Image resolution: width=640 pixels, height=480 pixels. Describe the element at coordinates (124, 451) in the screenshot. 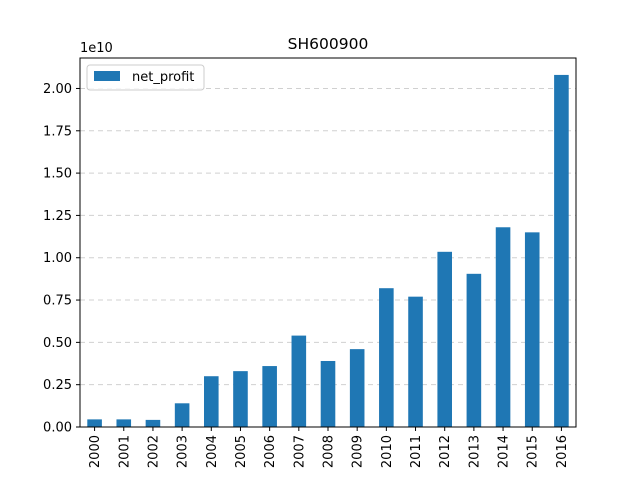

I see `x-tick-label: 2001` at that location.